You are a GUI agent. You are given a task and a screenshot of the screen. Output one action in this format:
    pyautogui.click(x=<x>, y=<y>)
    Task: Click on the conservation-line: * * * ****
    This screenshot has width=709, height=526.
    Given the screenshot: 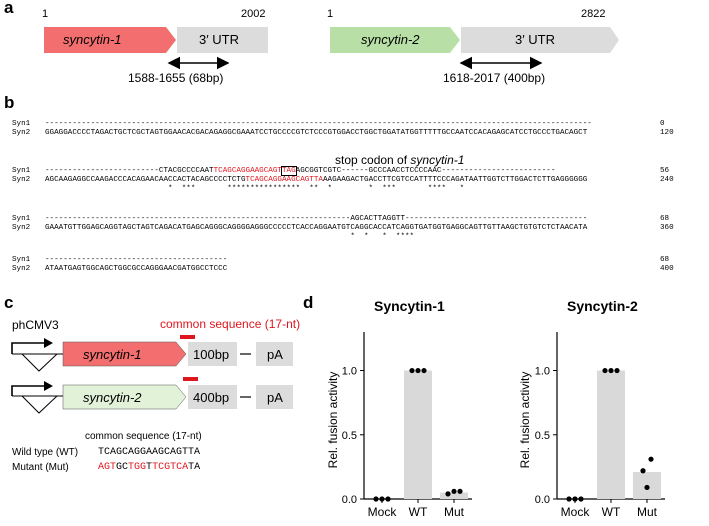 What is the action you would take?
    pyautogui.click(x=230, y=237)
    